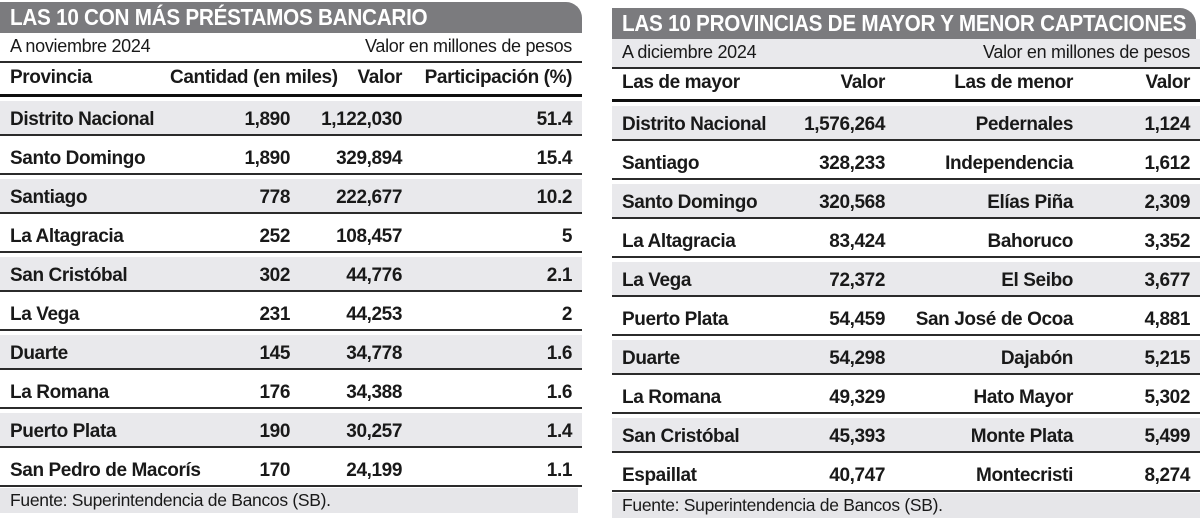 This screenshot has height=522, width=1200. Describe the element at coordinates (906, 318) in the screenshot. I see `table-row: Puerto Plata 54,459 San José de Ocoa 4,881` at that location.